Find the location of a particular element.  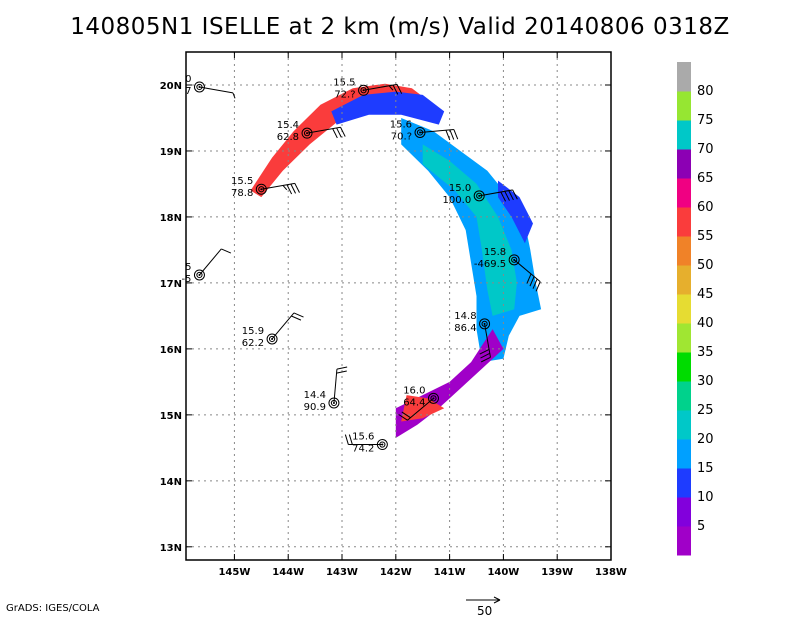

station-value-bottom: 86.4 is located at coordinates (465, 328).